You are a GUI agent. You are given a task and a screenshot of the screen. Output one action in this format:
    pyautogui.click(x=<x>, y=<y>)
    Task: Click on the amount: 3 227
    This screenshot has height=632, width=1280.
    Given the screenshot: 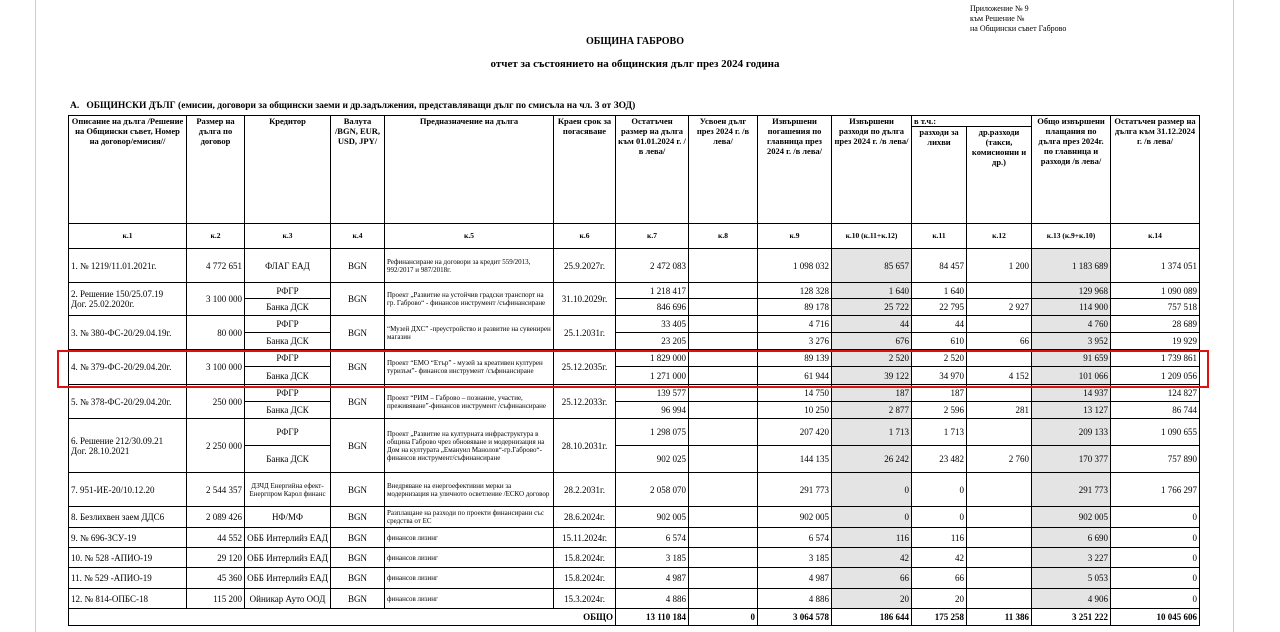 What is the action you would take?
    pyautogui.click(x=1071, y=557)
    